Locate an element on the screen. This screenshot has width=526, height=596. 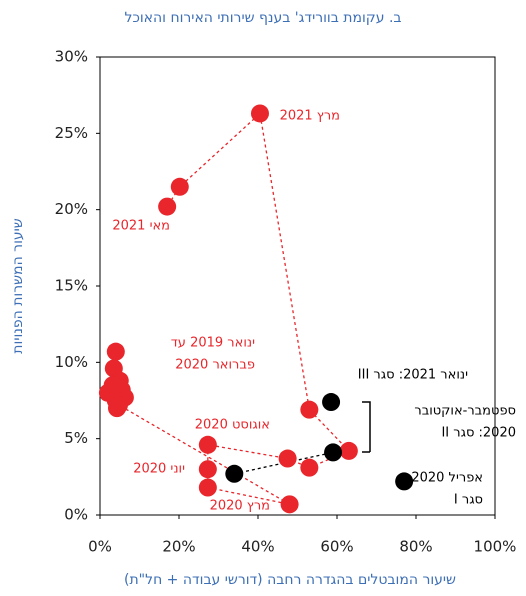
annotation: מרץ 2021 is located at coordinates (310, 116).